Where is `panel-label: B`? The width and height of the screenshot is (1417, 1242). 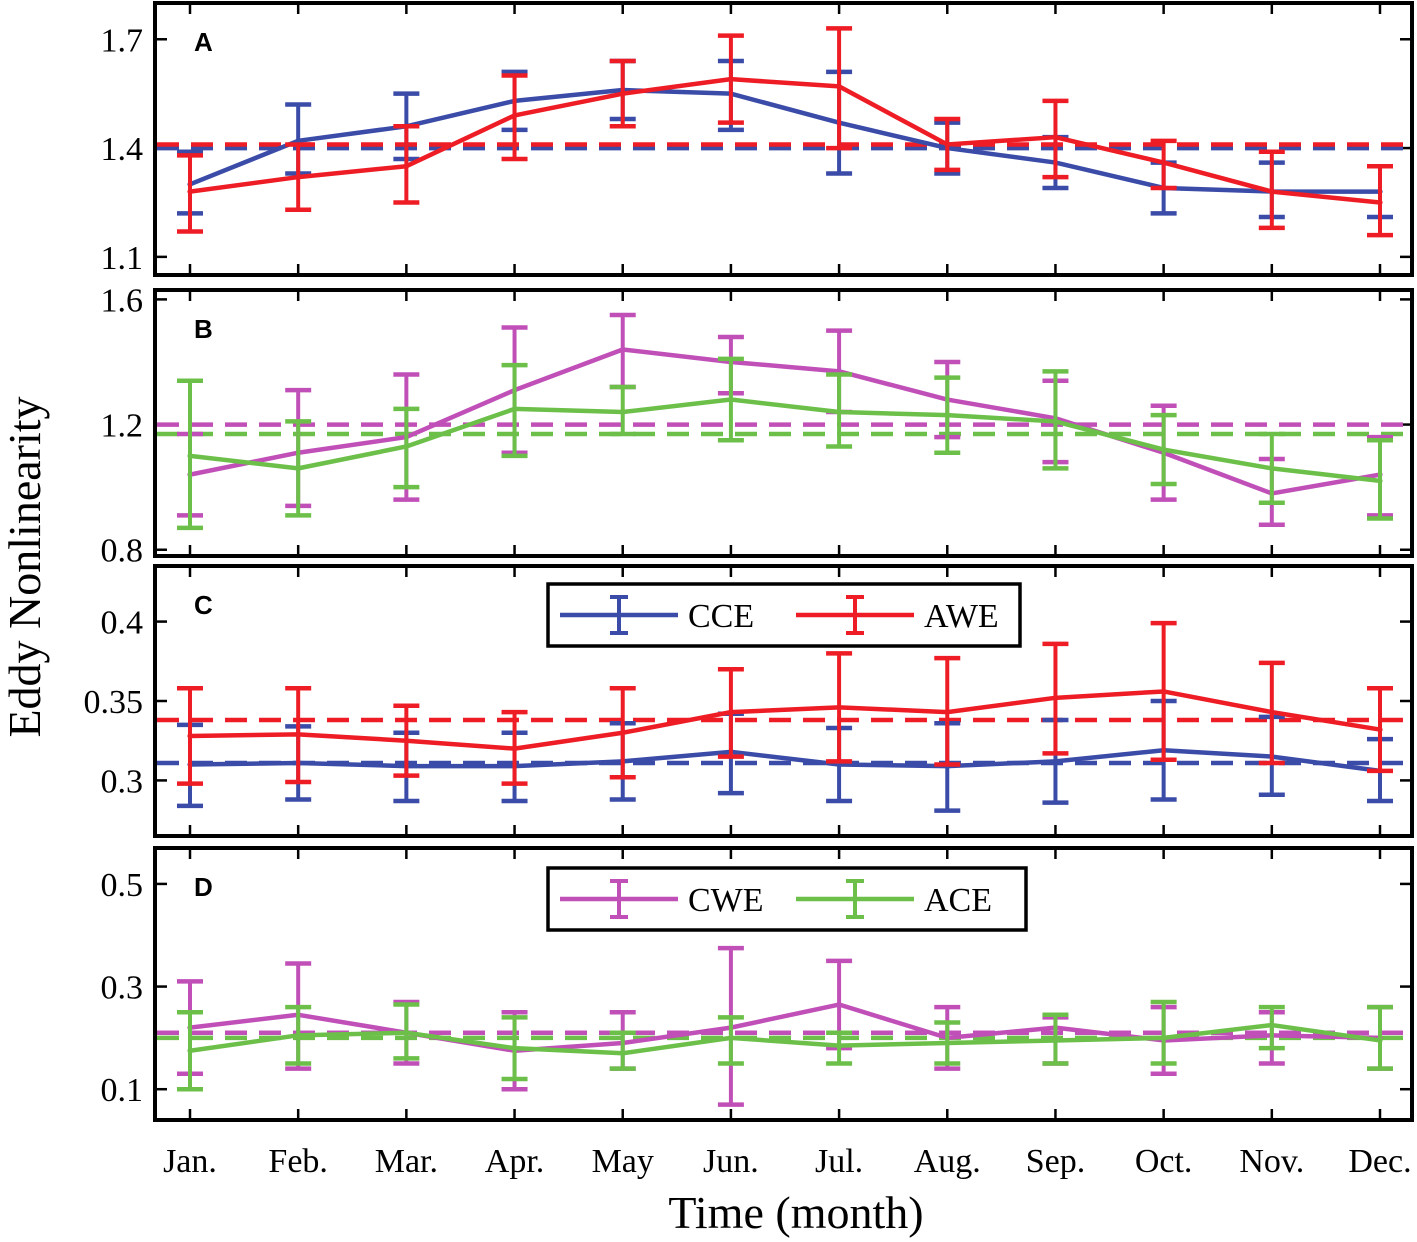
panel-label: B is located at coordinates (203, 329).